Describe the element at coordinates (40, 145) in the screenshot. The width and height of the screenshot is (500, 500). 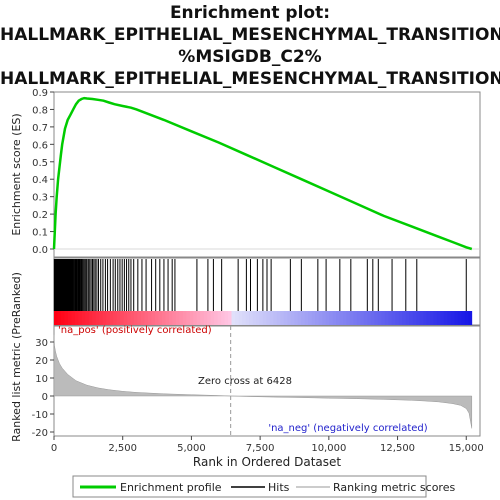
I see `es-ytick-label: 0.6` at that location.